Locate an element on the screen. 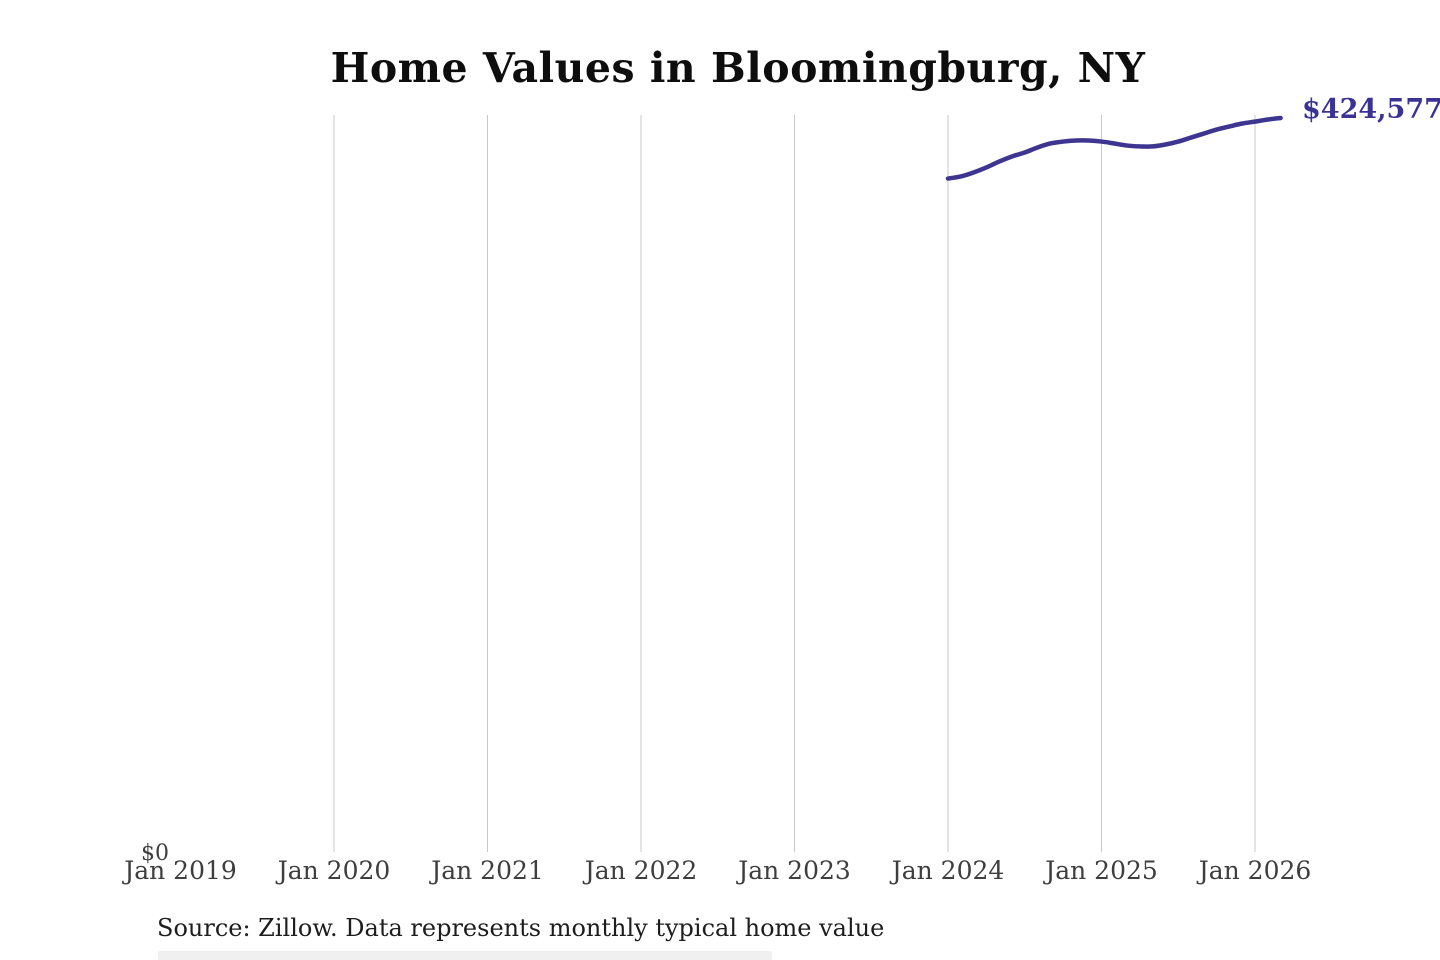 This screenshot has width=1440, height=960. y-axis-zero-label: $0 is located at coordinates (155, 853).